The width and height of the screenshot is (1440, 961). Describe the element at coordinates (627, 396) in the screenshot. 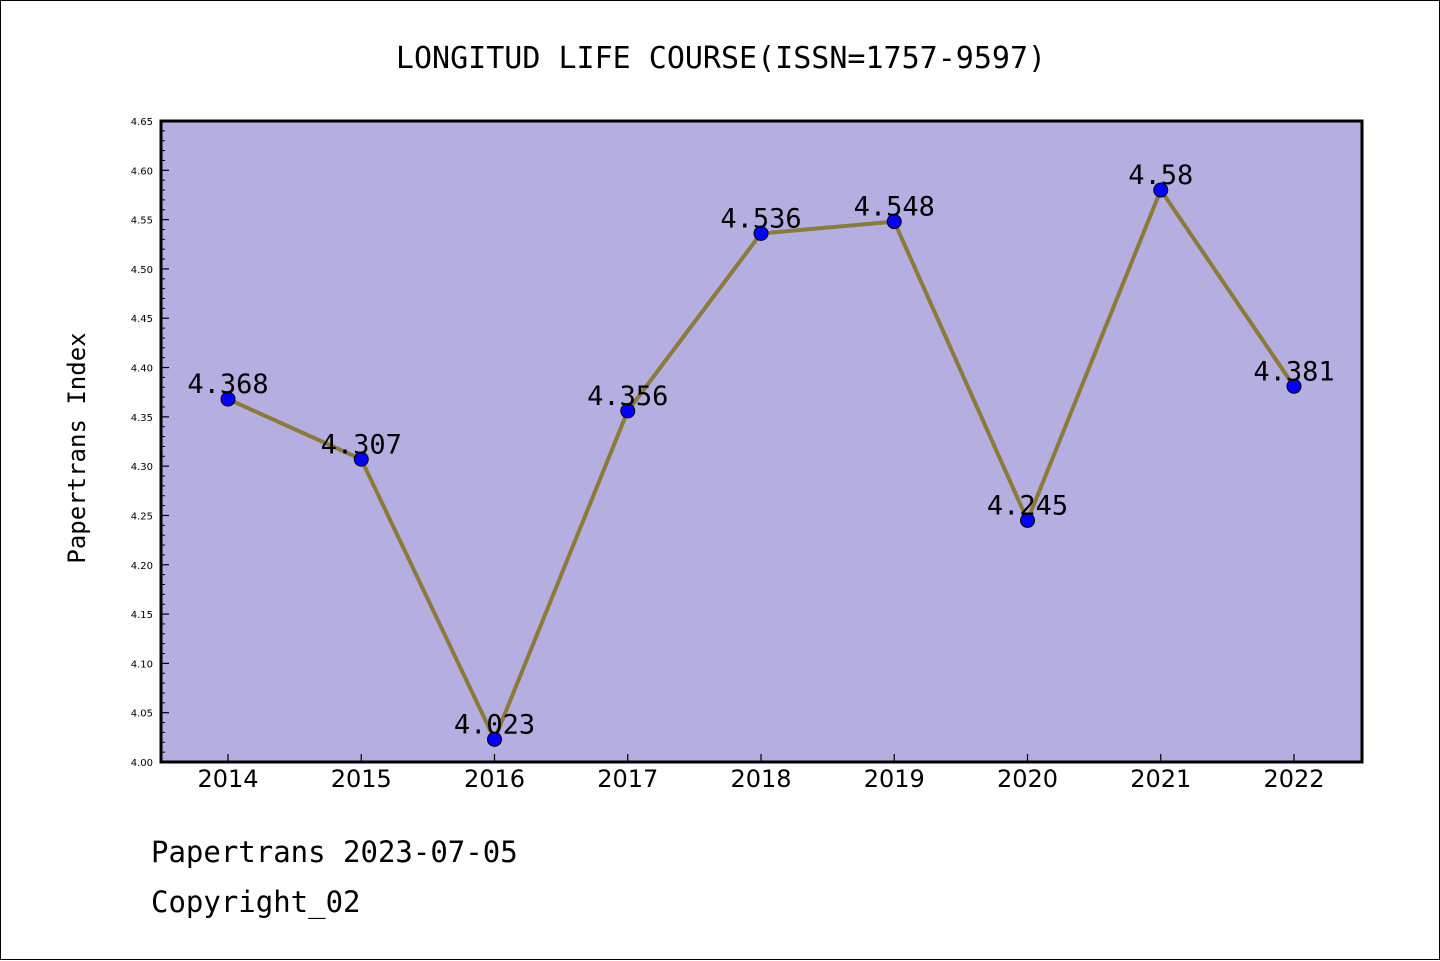

I see `data-label: 4.356` at that location.